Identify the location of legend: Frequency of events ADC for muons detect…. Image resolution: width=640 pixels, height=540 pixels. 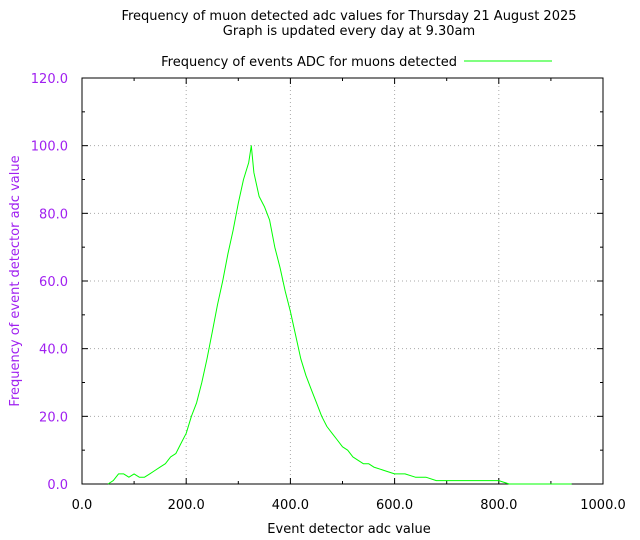
(356, 62).